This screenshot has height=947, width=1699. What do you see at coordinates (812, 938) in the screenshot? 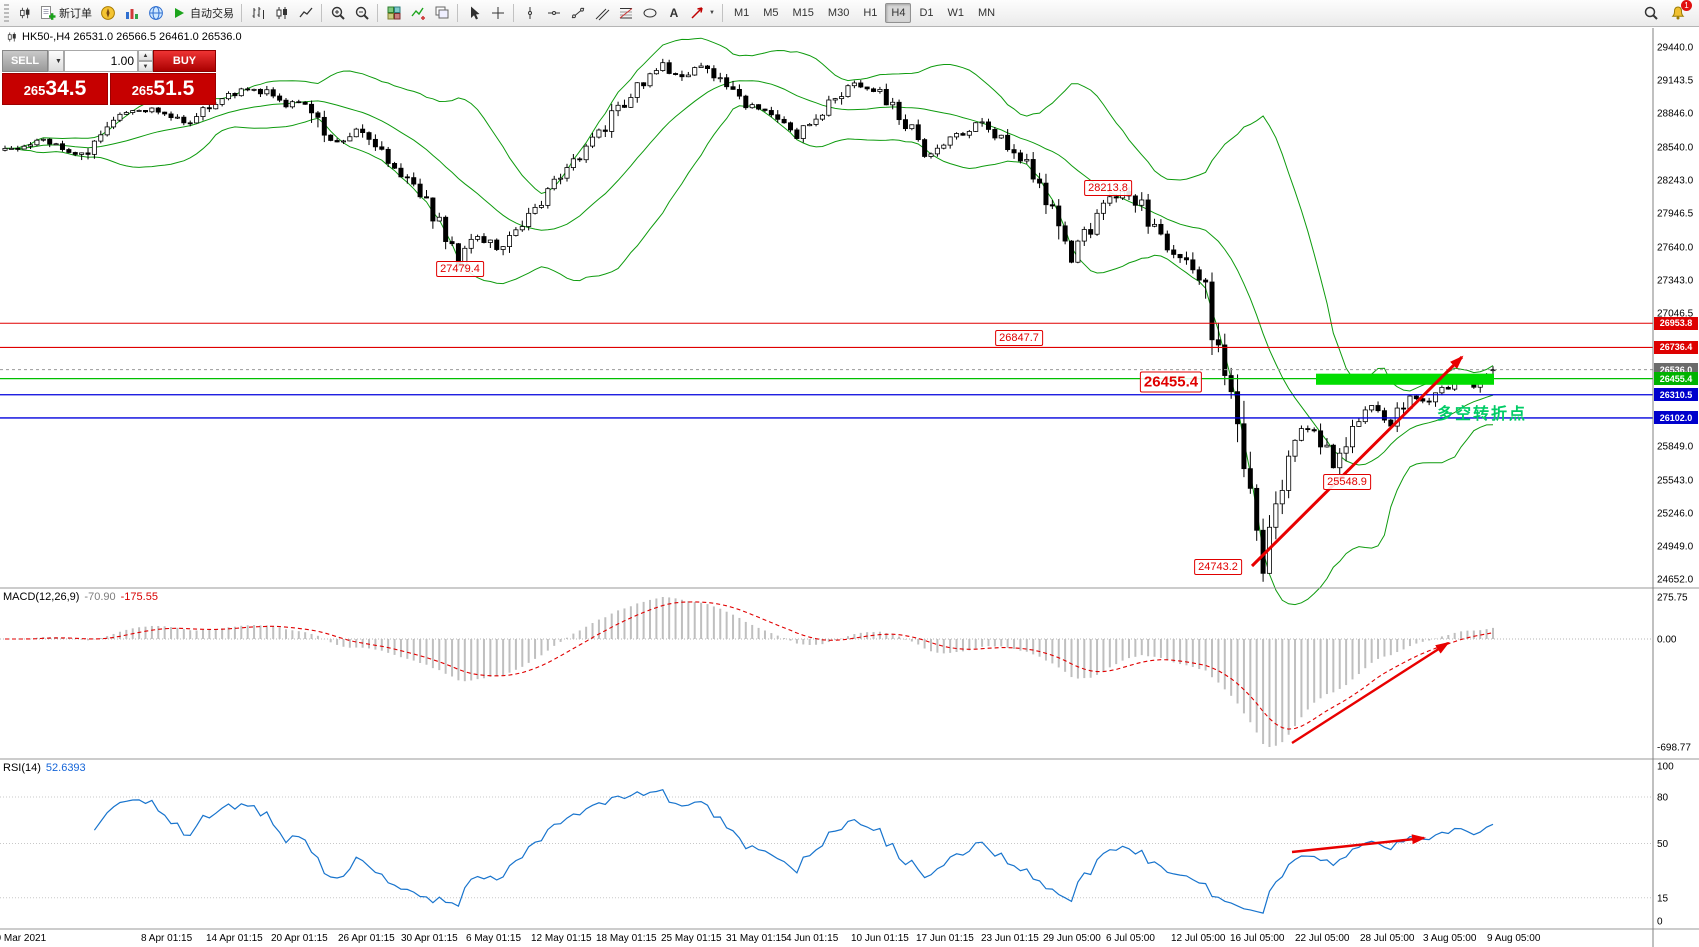
I see `time-axis-label: 4 Jun 01:15` at bounding box center [812, 938].